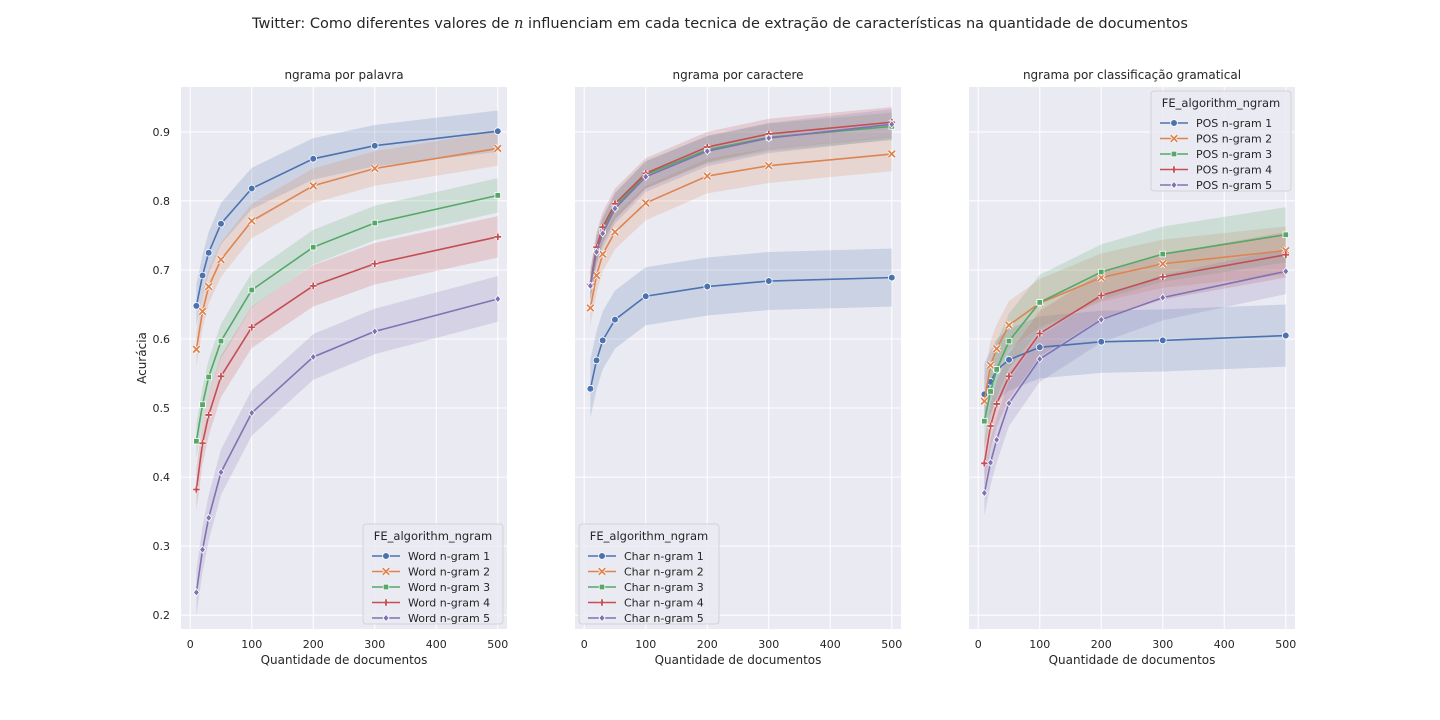 The height and width of the screenshot is (720, 1440). What do you see at coordinates (1234, 154) in the screenshot?
I see `legend-entry: POS n-gram 3` at bounding box center [1234, 154].